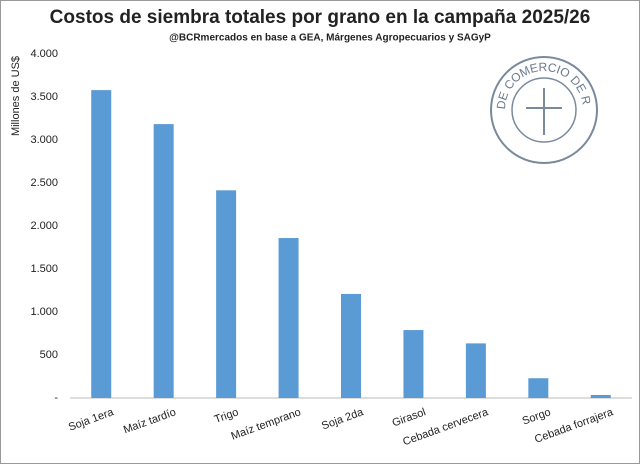 The height and width of the screenshot is (469, 640). What do you see at coordinates (44, 140) in the screenshot?
I see `y-tick-label: 3.000` at bounding box center [44, 140].